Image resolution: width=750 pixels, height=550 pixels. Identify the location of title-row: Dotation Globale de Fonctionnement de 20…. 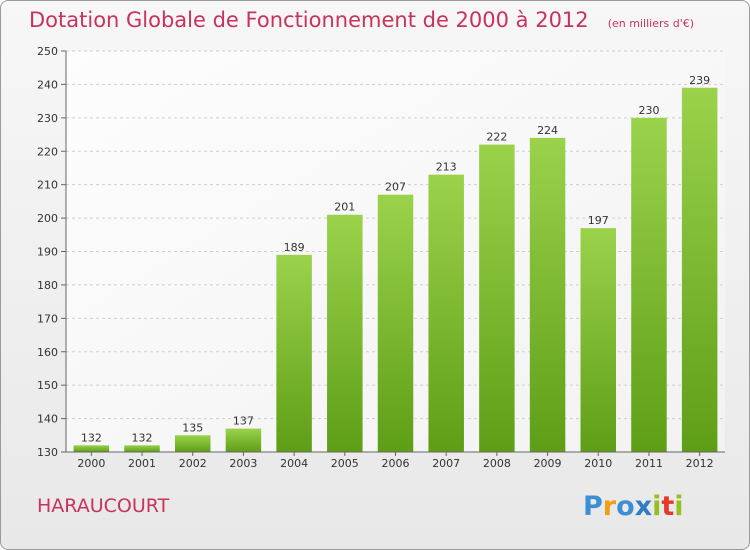
(361, 20).